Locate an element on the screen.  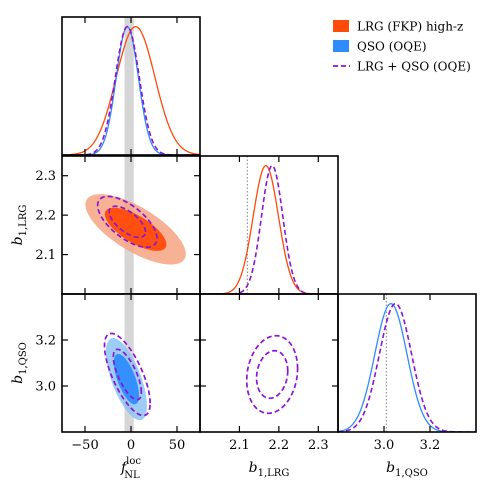
x-tick-label: −50 is located at coordinates (84, 445).